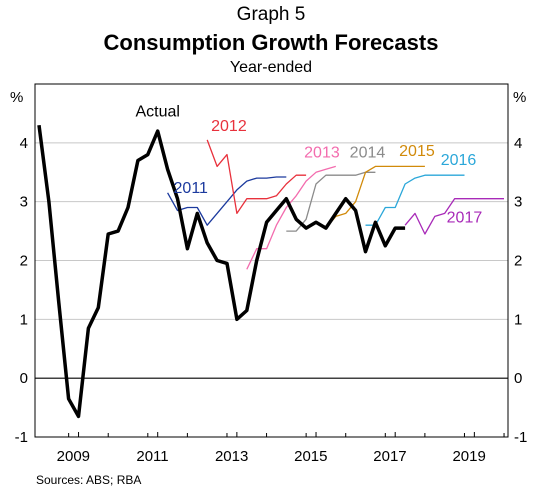  What do you see at coordinates (152, 456) in the screenshot?
I see `x-tick-label: 2011` at bounding box center [152, 456].